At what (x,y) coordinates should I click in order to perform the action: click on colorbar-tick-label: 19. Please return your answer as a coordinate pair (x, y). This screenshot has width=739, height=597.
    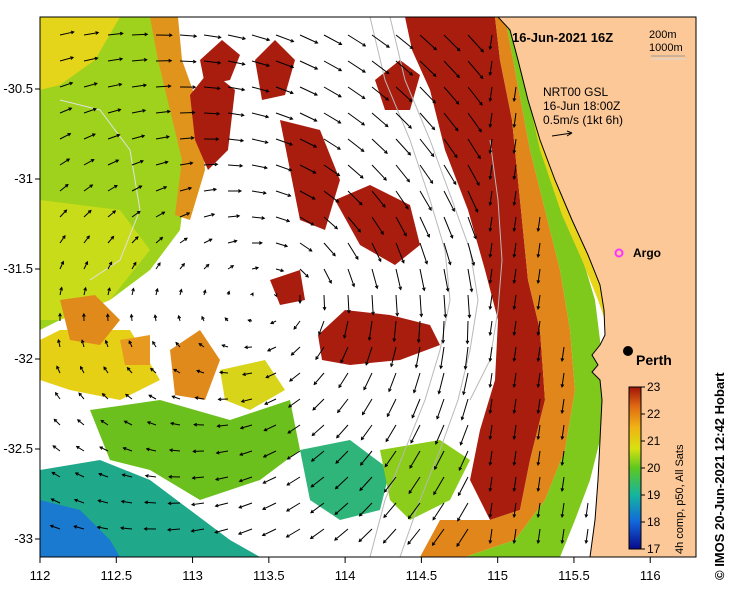
    Looking at the image, I should click on (654, 495).